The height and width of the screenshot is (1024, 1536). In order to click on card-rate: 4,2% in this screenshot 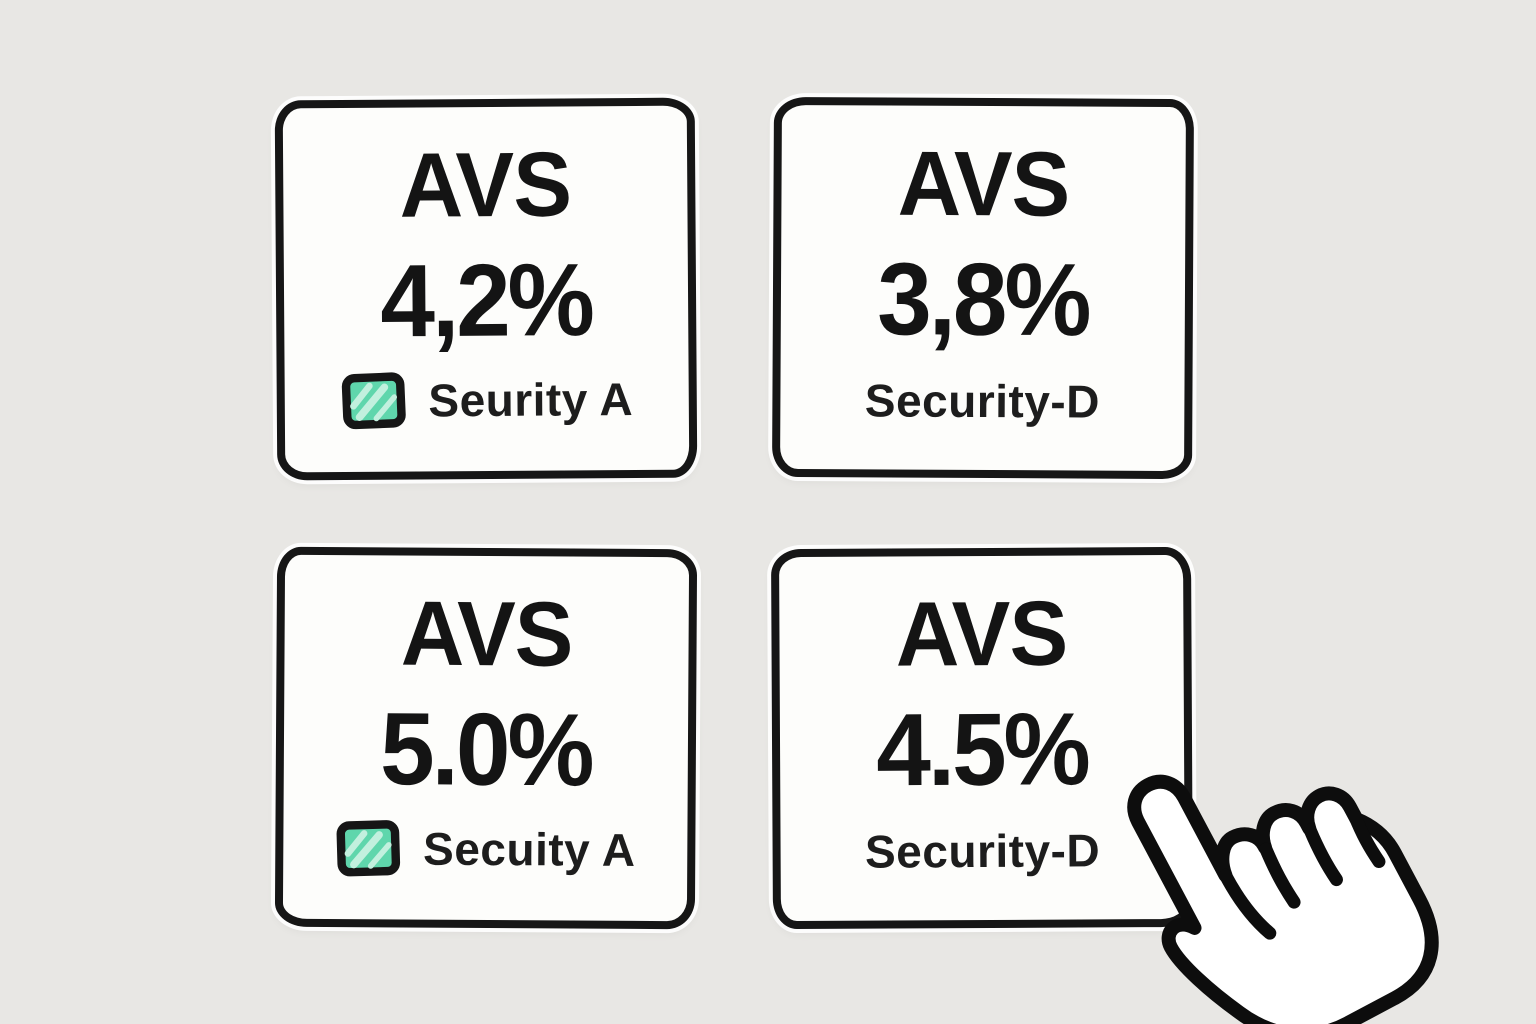, I will do `click(486, 300)`.